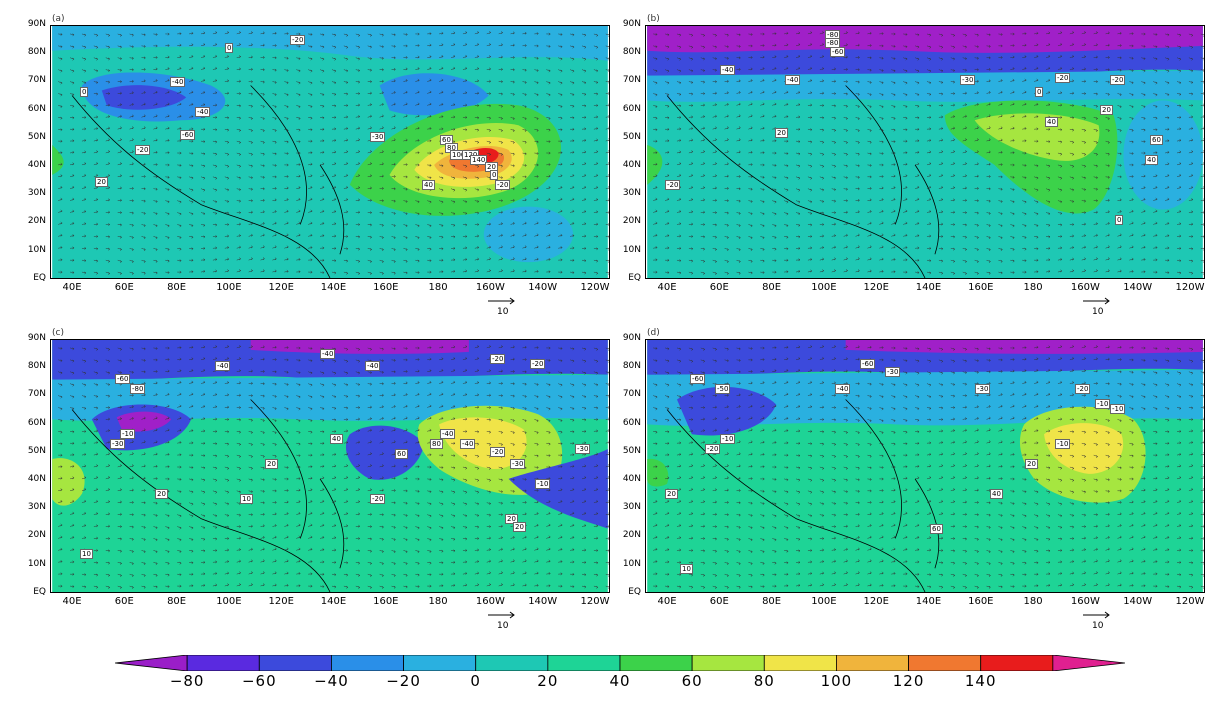 This screenshot has height=710, width=1216. Describe the element at coordinates (764, 681) in the screenshot. I see `colorbar-tick: 80` at that location.